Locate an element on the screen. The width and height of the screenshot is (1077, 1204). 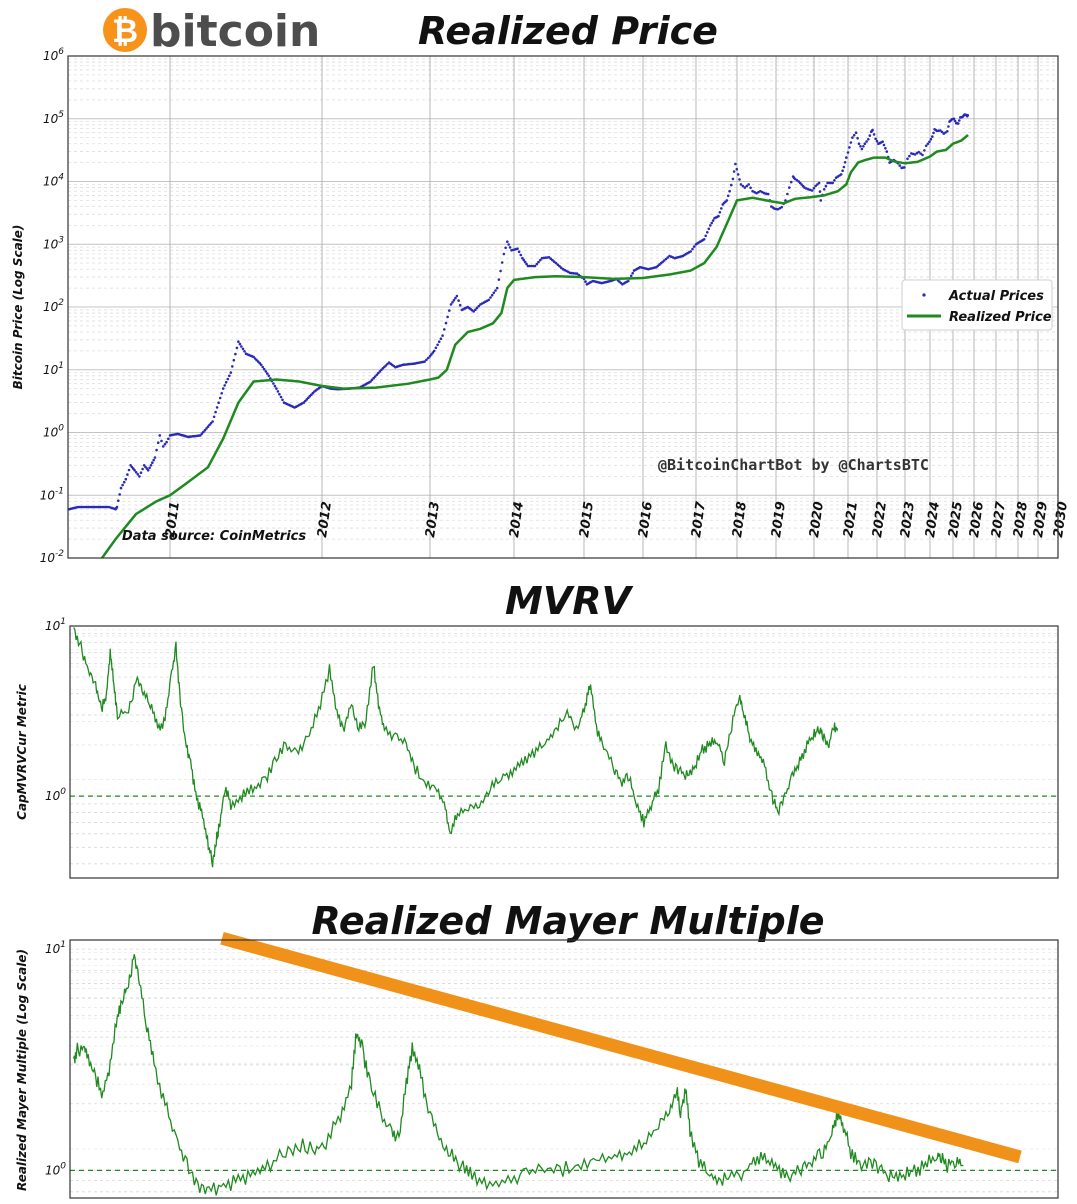
x-tick-label: 2016 is located at coordinates (646, 520).